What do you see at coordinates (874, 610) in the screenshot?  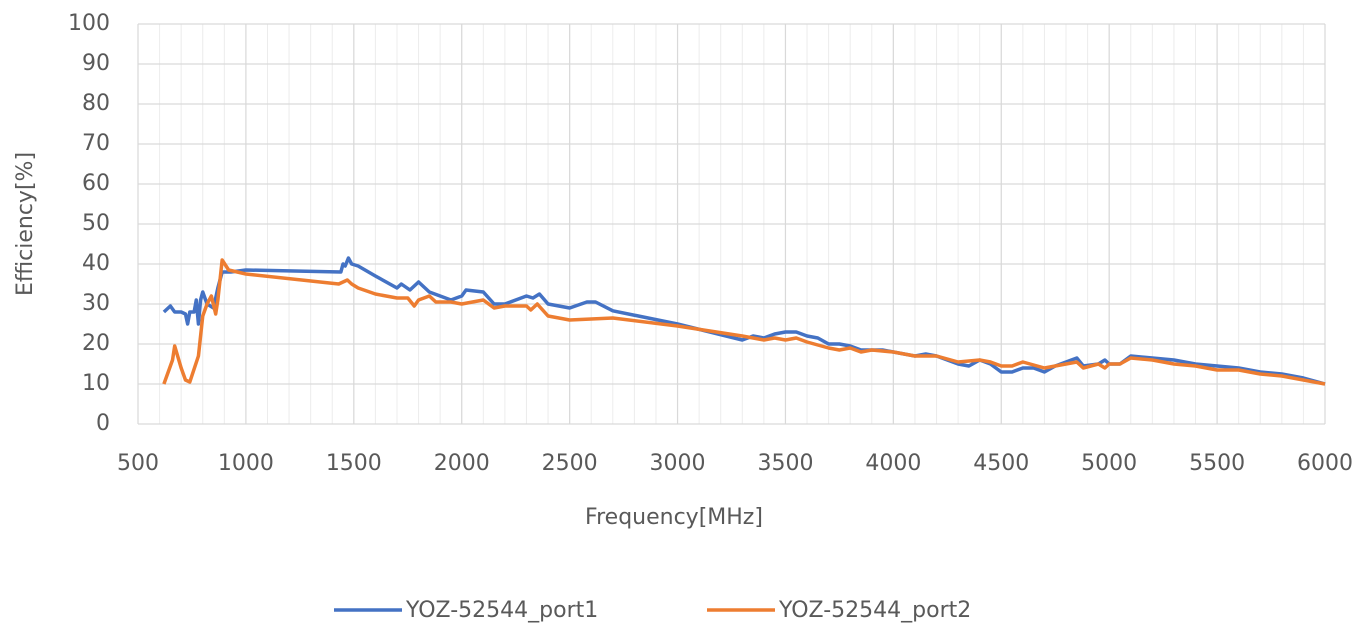 I see `legend-label: YOZ-52544_port2` at bounding box center [874, 610].